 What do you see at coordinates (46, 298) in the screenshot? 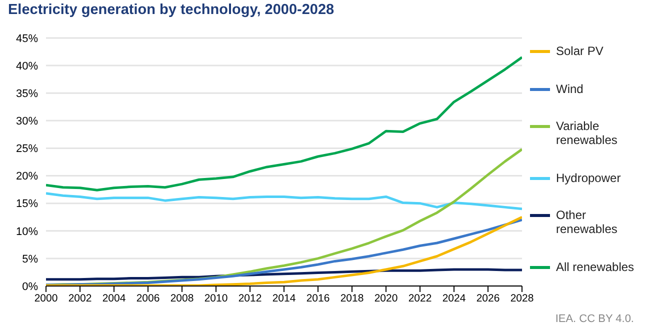
I see `x-tick-label: 2000` at bounding box center [46, 298].